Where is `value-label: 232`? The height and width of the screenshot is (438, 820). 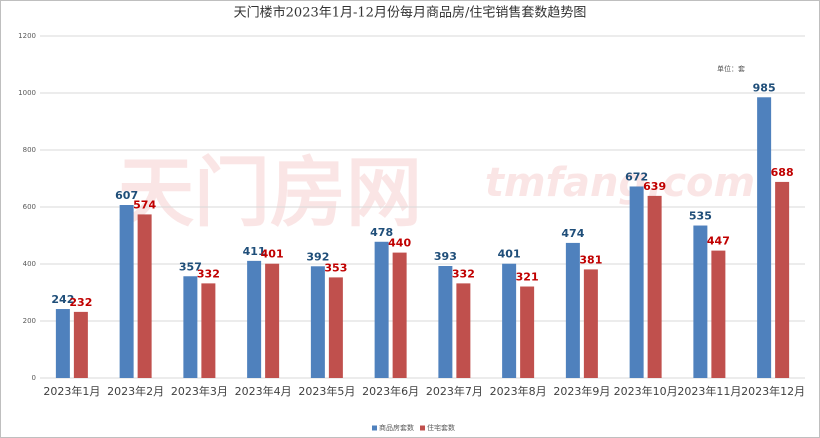
value-label: 232 is located at coordinates (80, 302).